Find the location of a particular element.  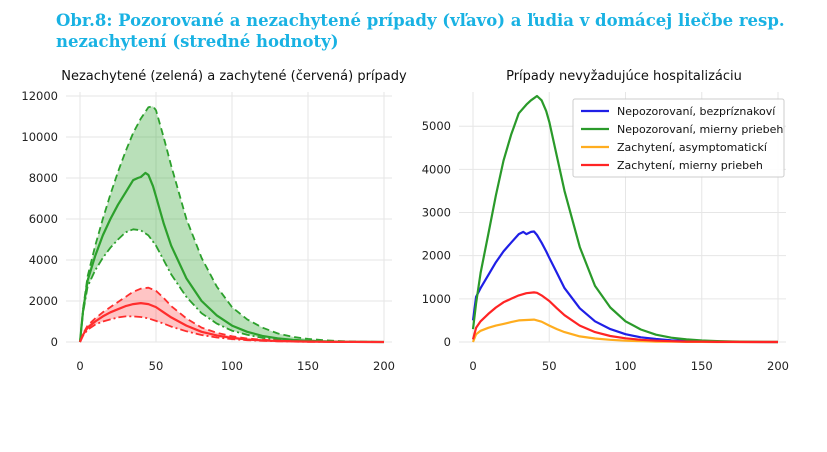

right-x-tick-label: 50 is located at coordinates (549, 366).